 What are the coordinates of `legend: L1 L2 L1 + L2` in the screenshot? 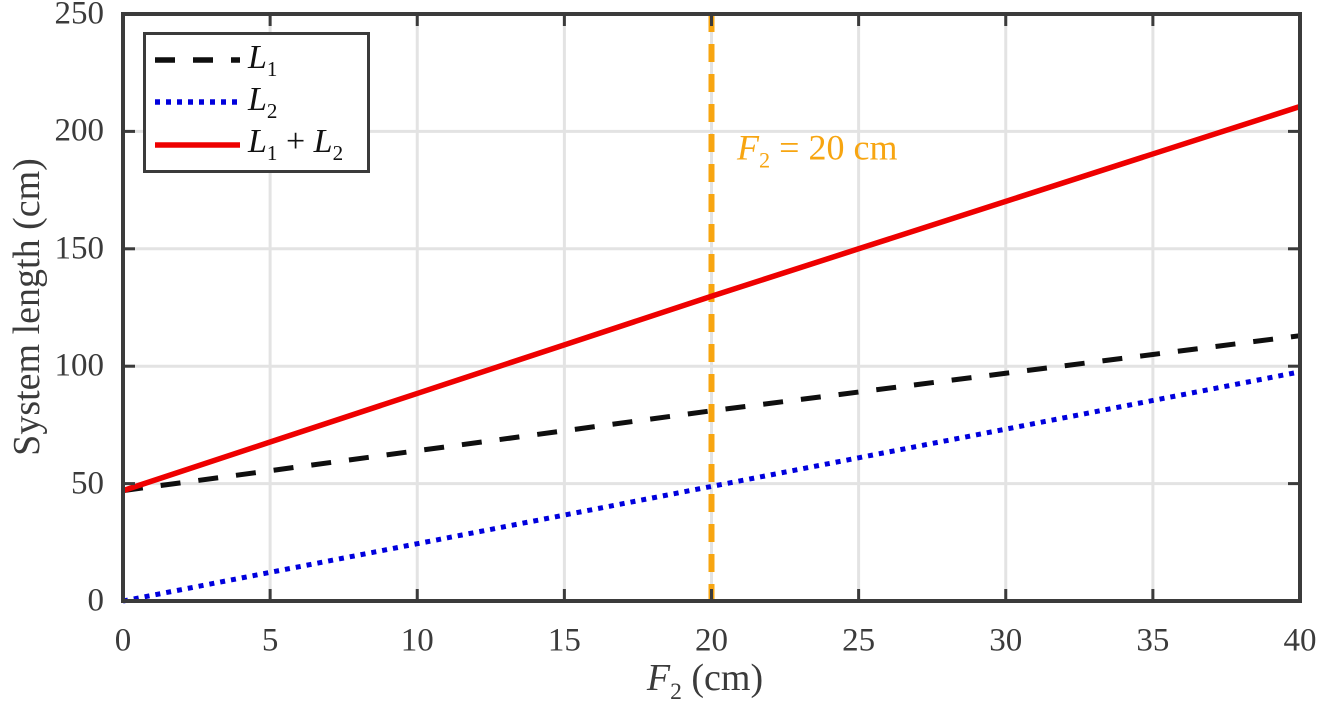 It's located at (256, 102).